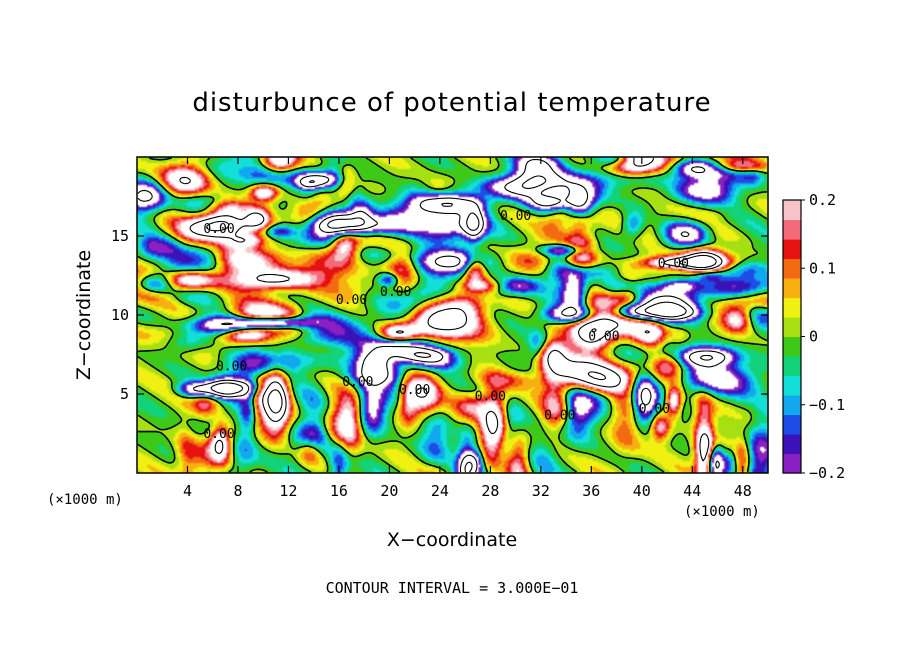 This screenshot has height=654, width=904. What do you see at coordinates (288, 491) in the screenshot?
I see `x-tick-label: 12` at bounding box center [288, 491].